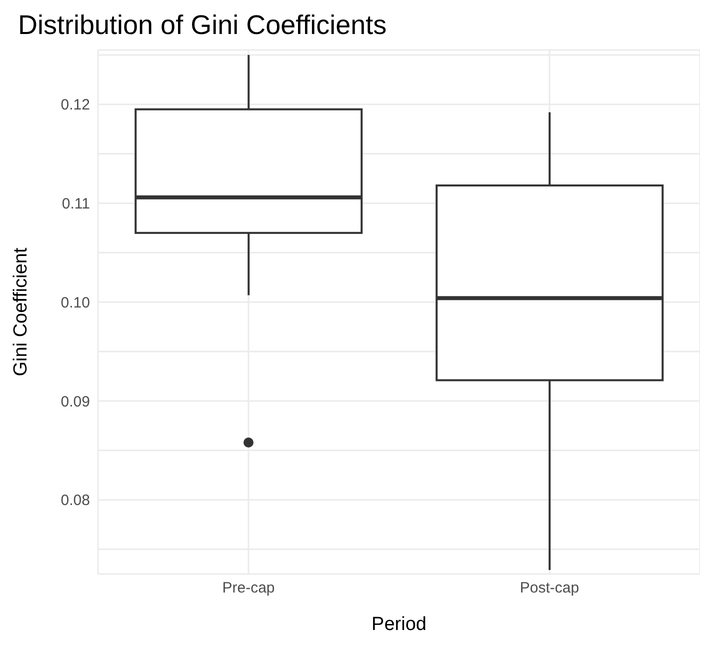 The image size is (708, 650). What do you see at coordinates (399, 624) in the screenshot?
I see `x-axis-title: Period` at bounding box center [399, 624].